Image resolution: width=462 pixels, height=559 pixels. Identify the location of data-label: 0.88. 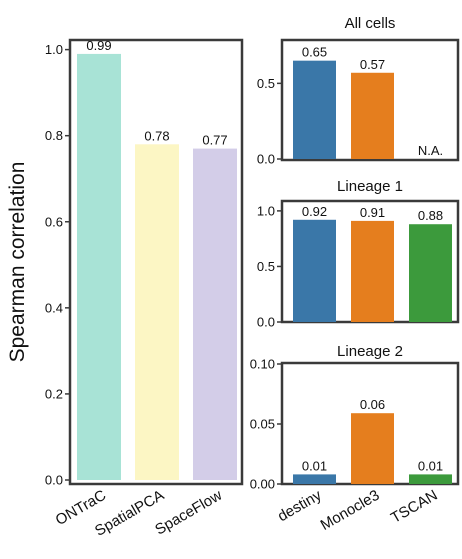
(430, 215).